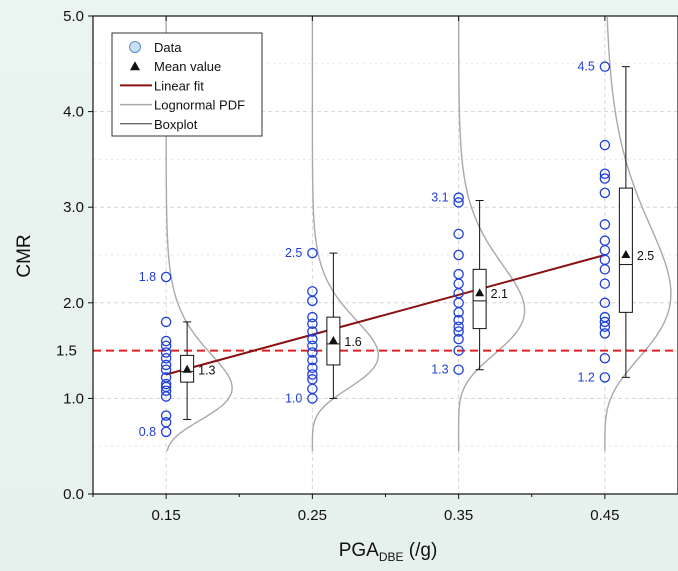 This screenshot has width=678, height=571. What do you see at coordinates (585, 377) in the screenshot?
I see `min-label: 1.2` at bounding box center [585, 377].